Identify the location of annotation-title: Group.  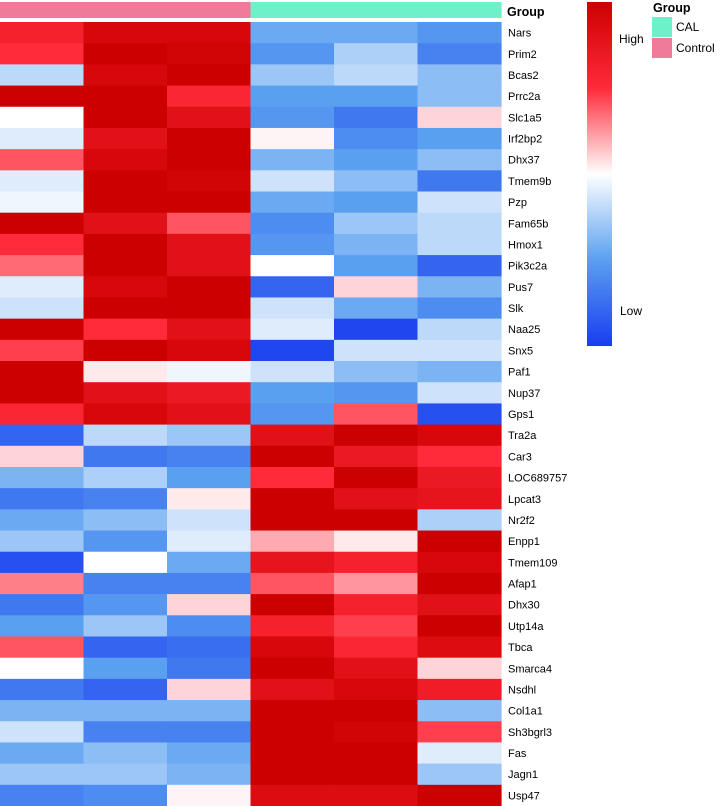
(526, 12).